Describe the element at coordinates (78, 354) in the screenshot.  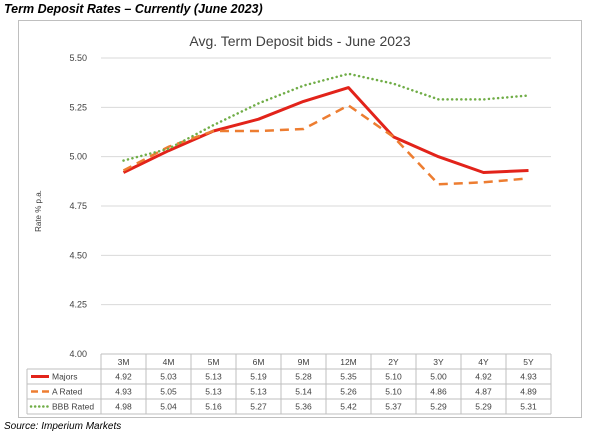
I see `y-tick-label: 4.00` at that location.